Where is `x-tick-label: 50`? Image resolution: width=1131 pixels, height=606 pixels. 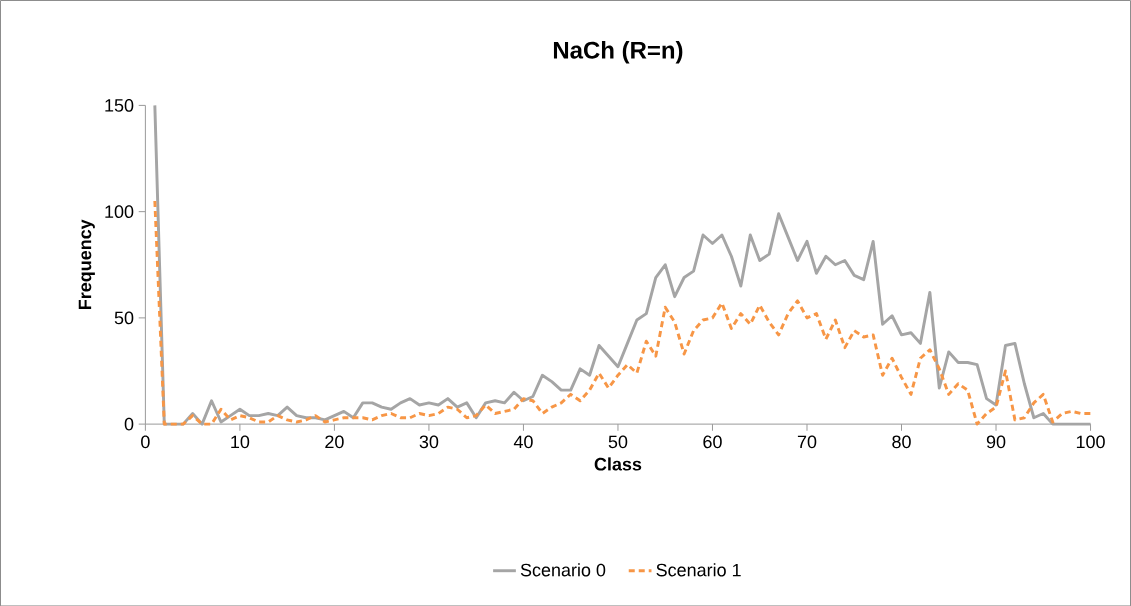 x-tick-label: 50 is located at coordinates (618, 441).